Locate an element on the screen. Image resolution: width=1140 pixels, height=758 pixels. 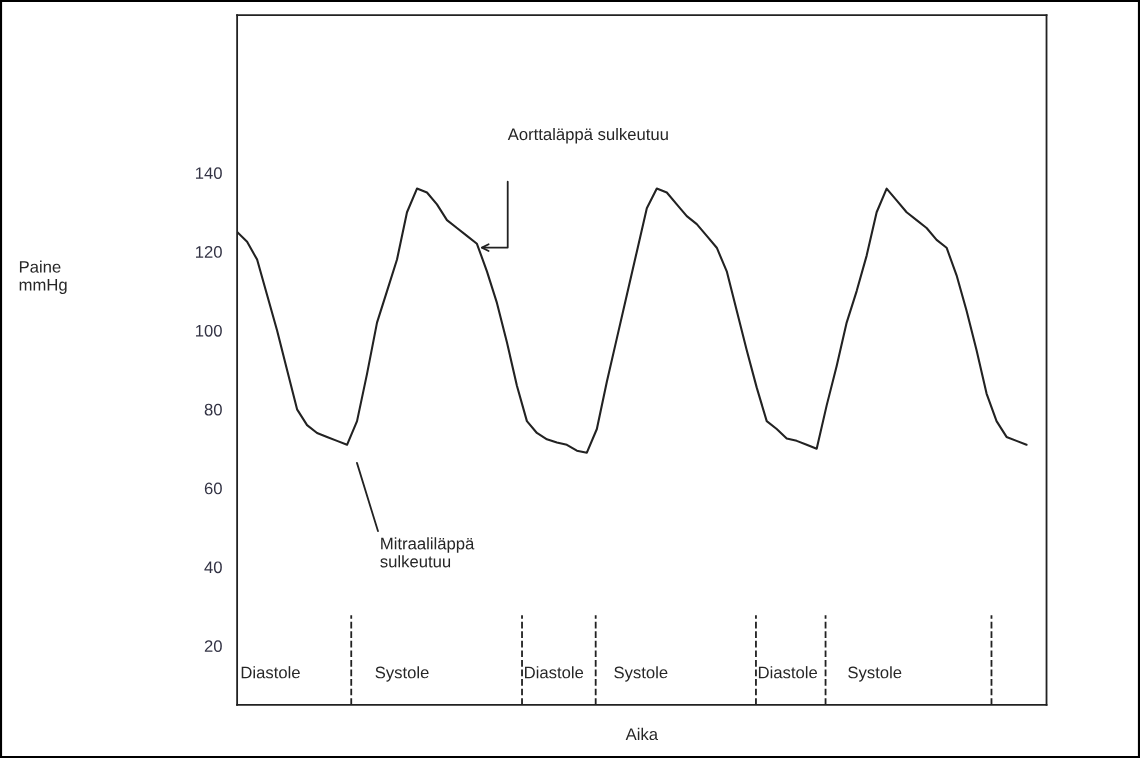
y-tick-label: 120 is located at coordinates (209, 252).